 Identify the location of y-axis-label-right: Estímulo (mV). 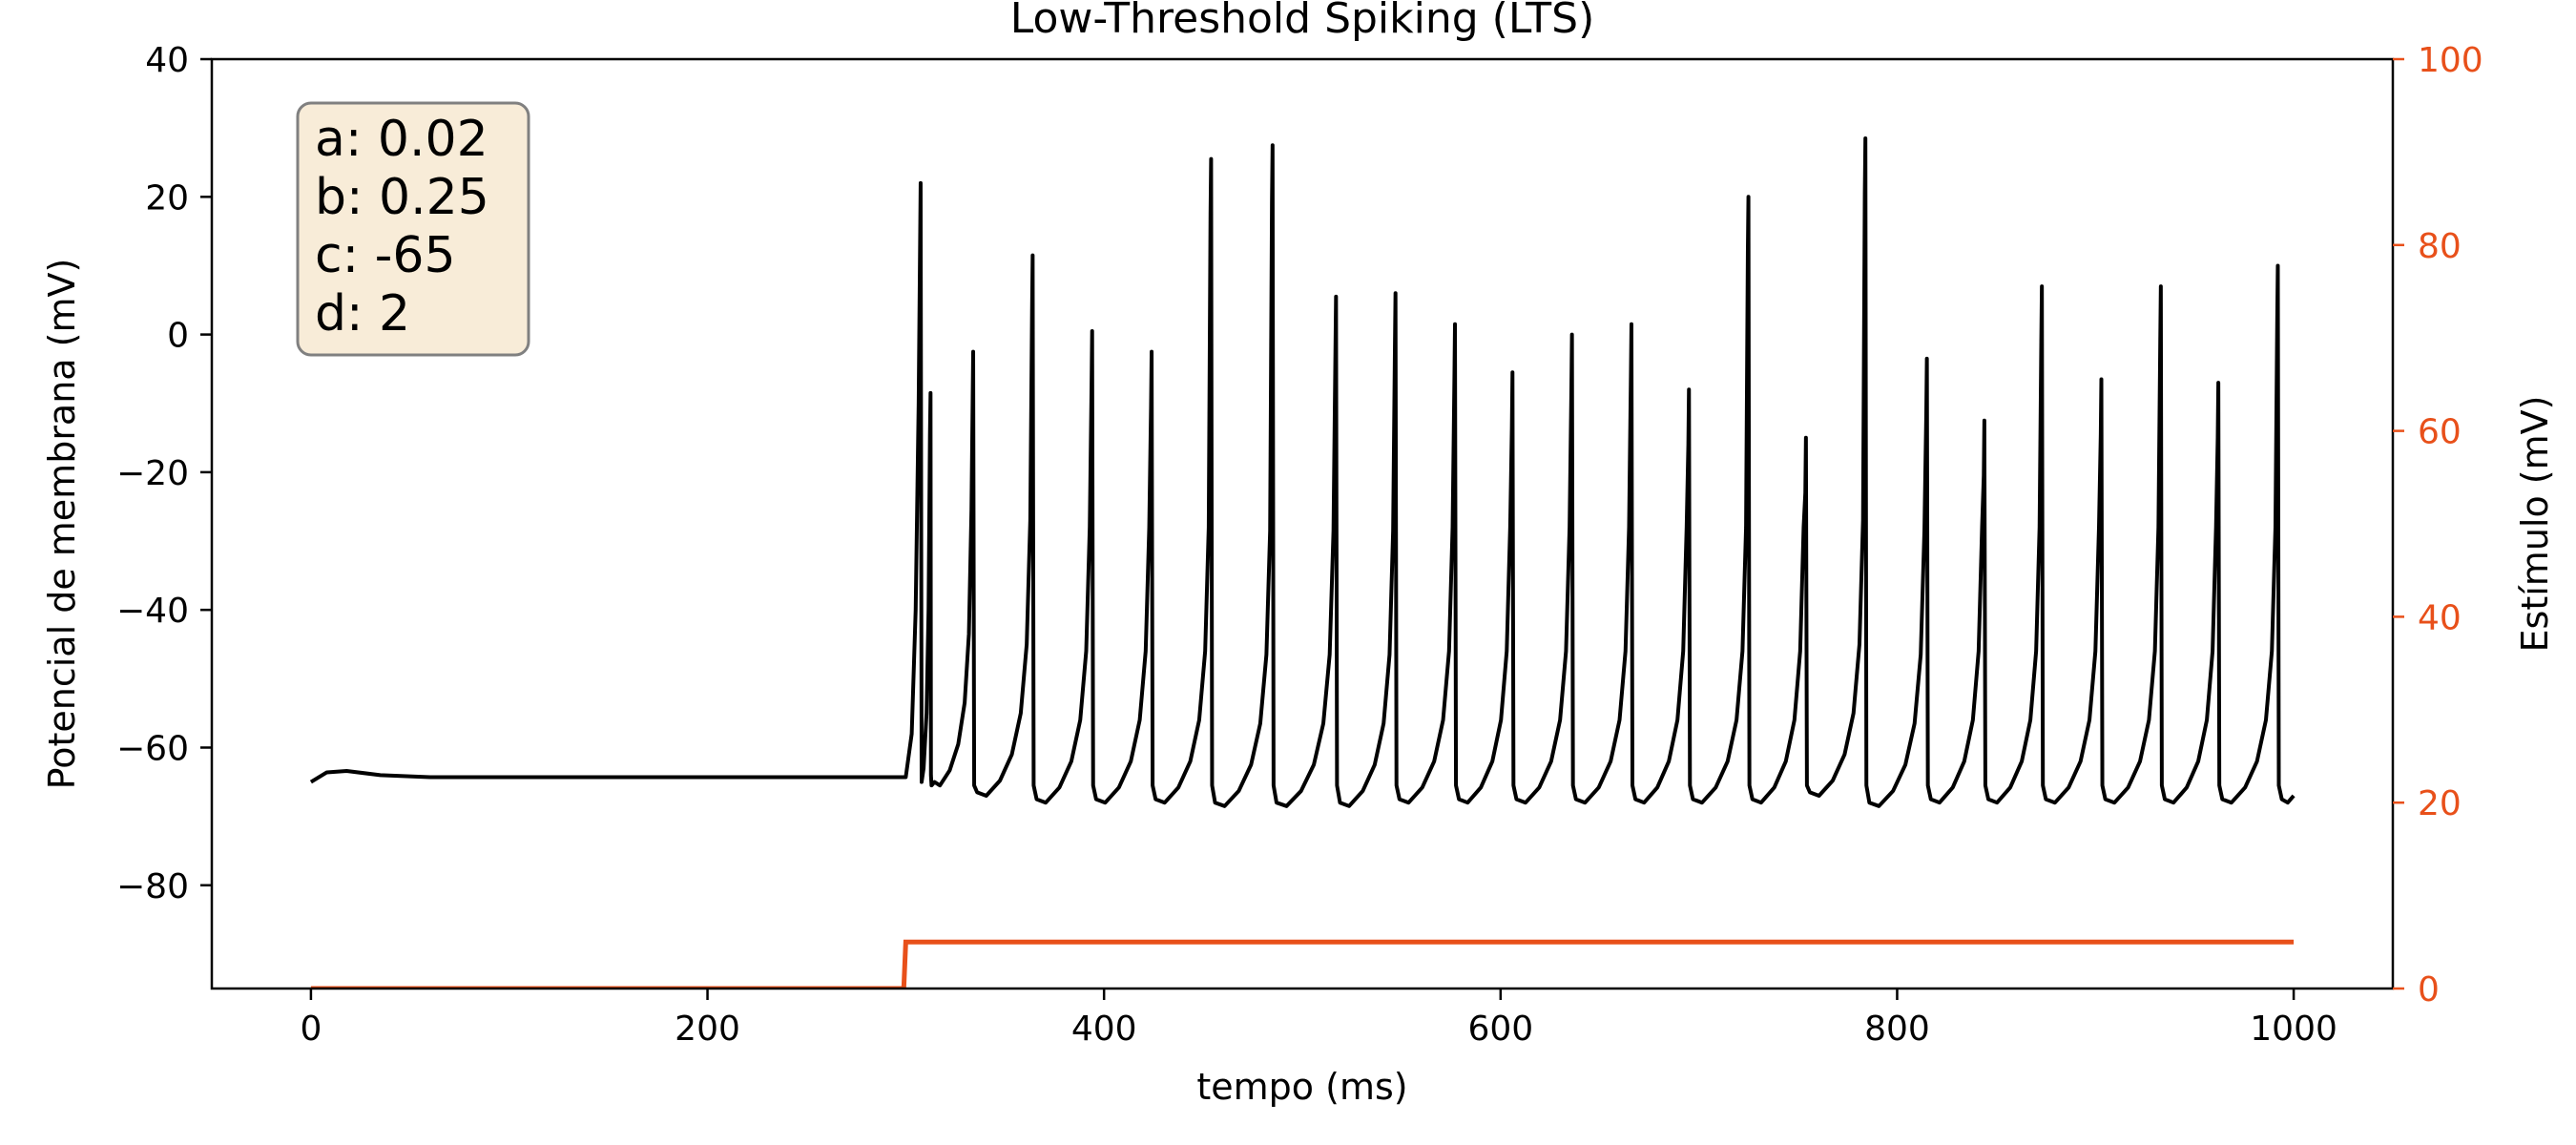
(2535, 524).